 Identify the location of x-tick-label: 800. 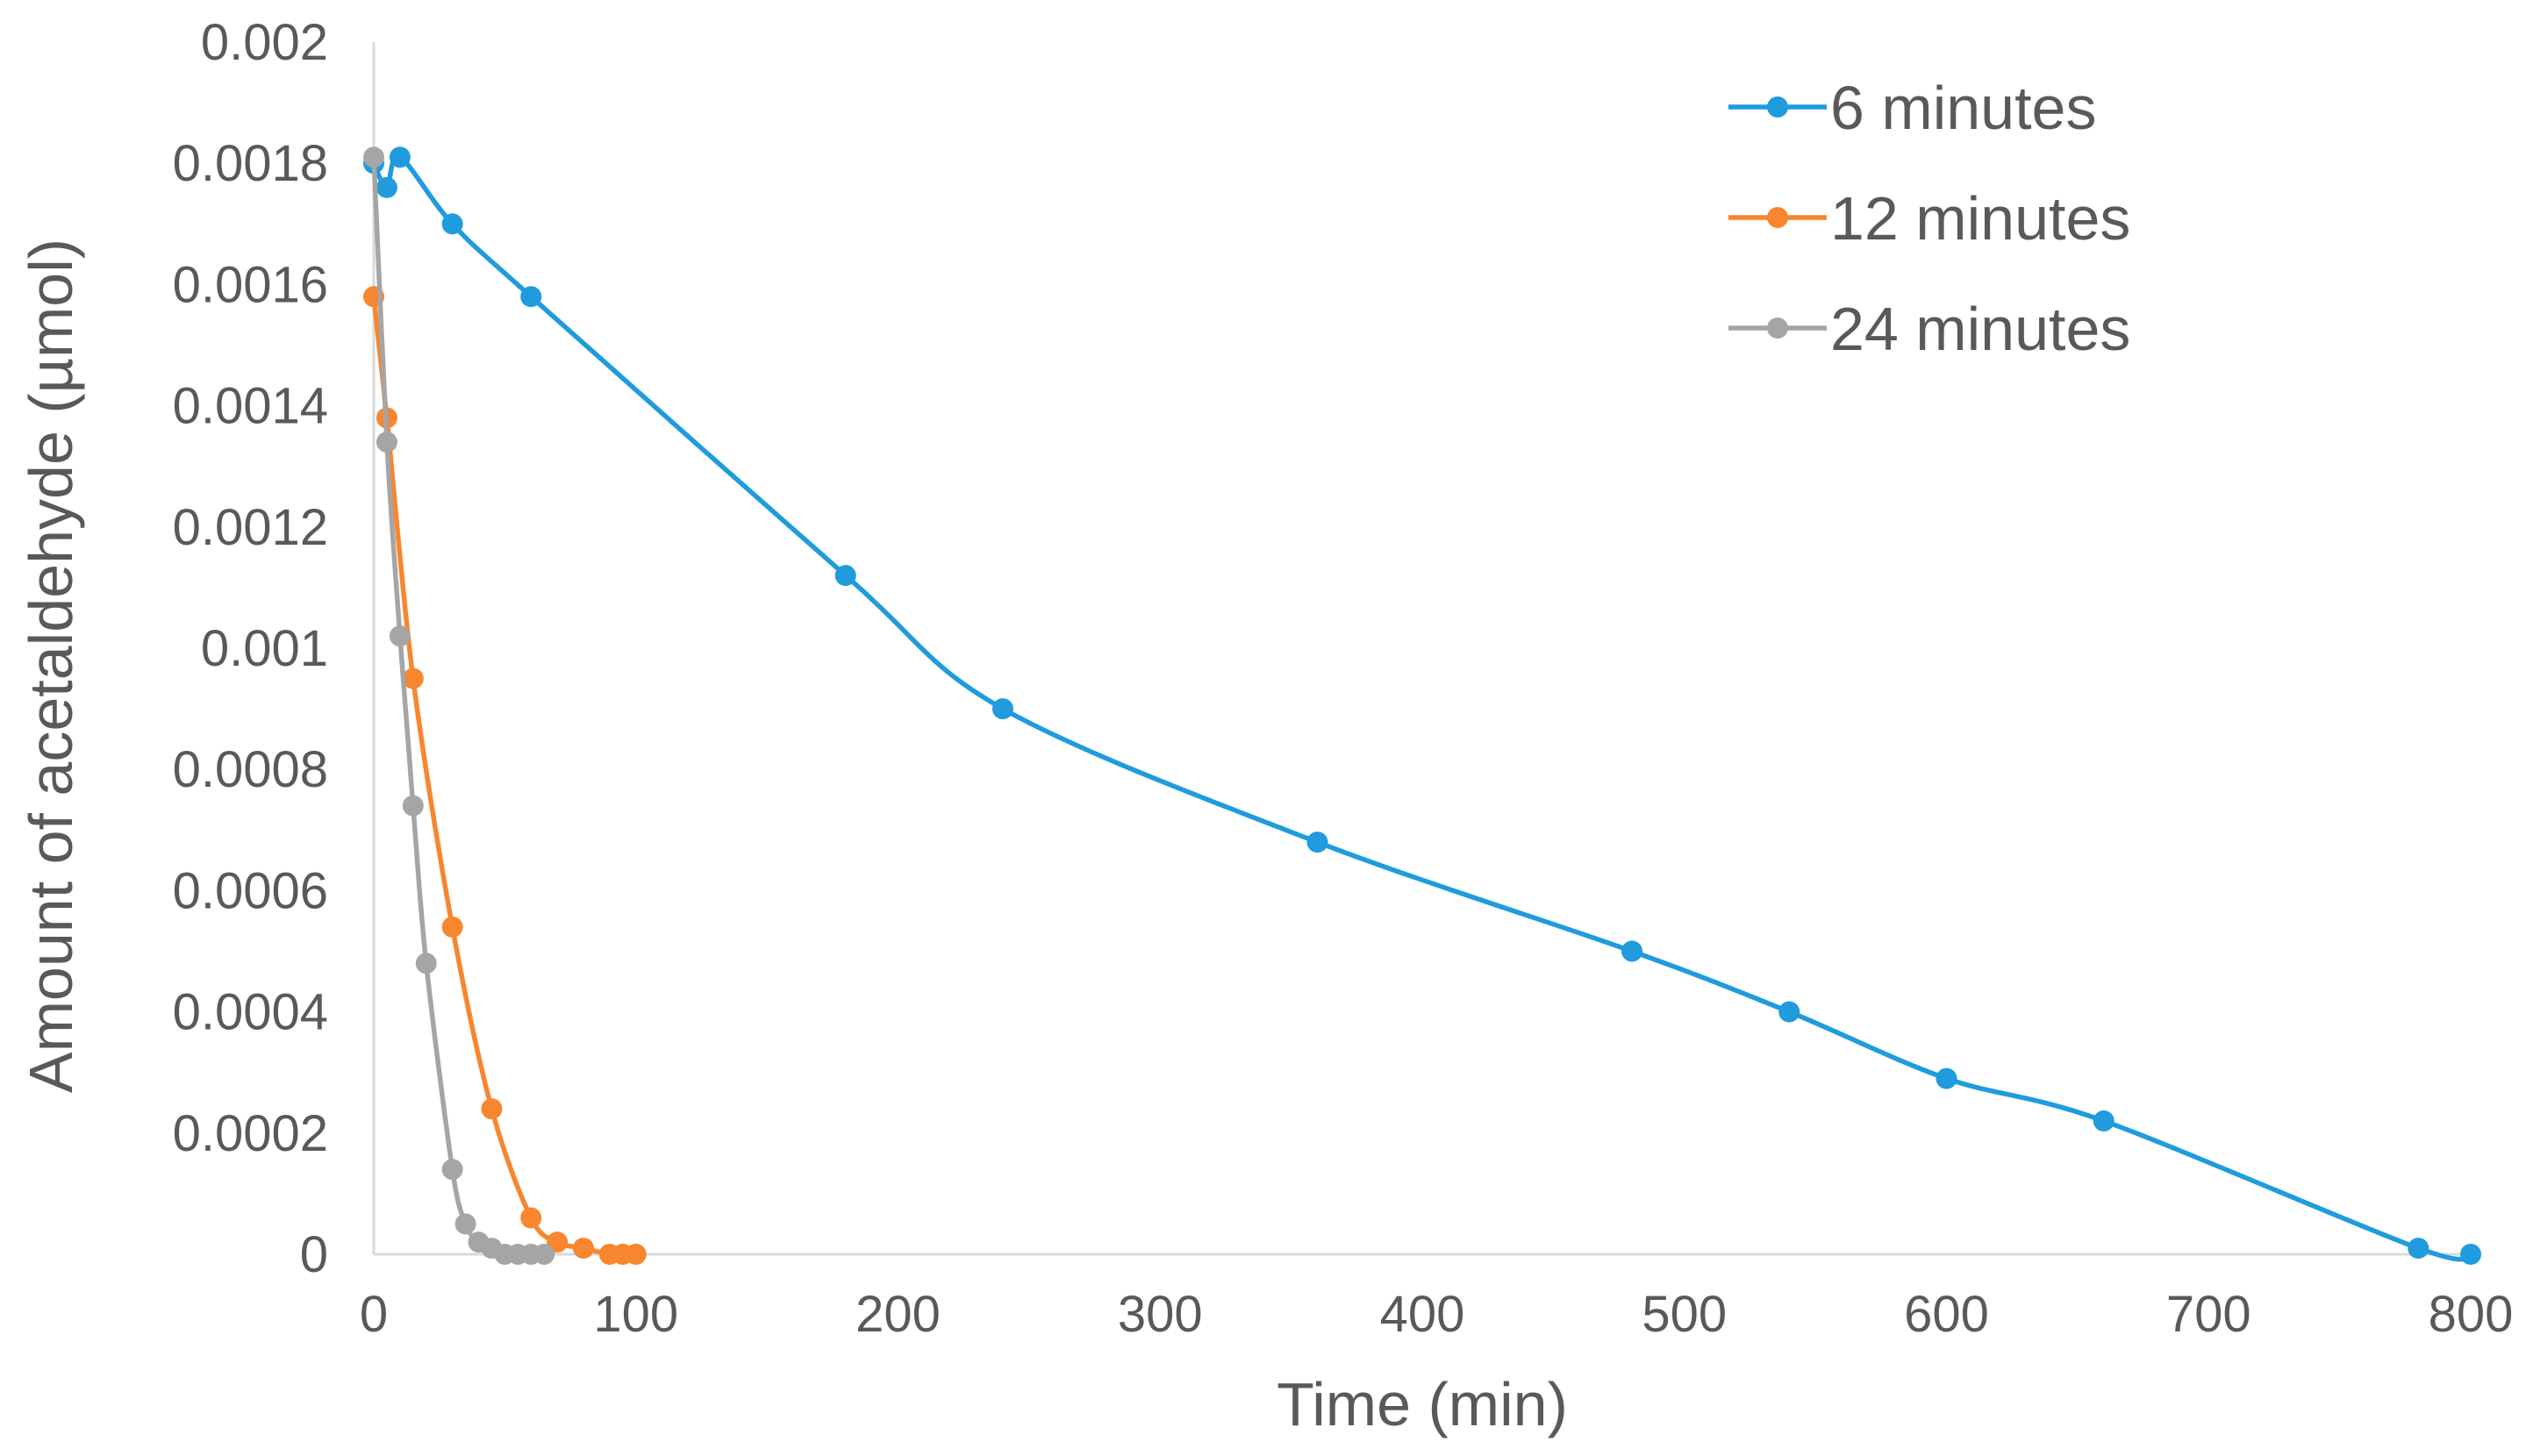
(2471, 1314).